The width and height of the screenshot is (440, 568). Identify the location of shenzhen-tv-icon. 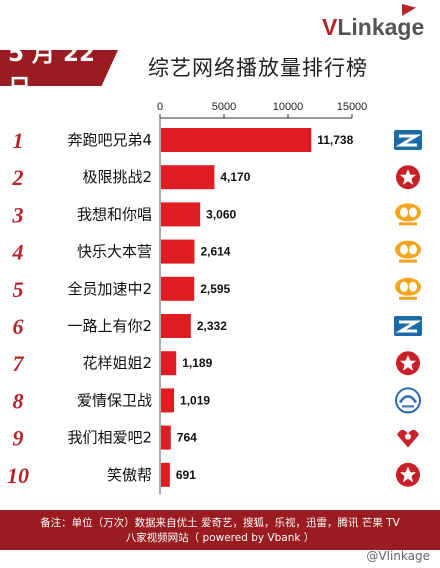
(408, 438).